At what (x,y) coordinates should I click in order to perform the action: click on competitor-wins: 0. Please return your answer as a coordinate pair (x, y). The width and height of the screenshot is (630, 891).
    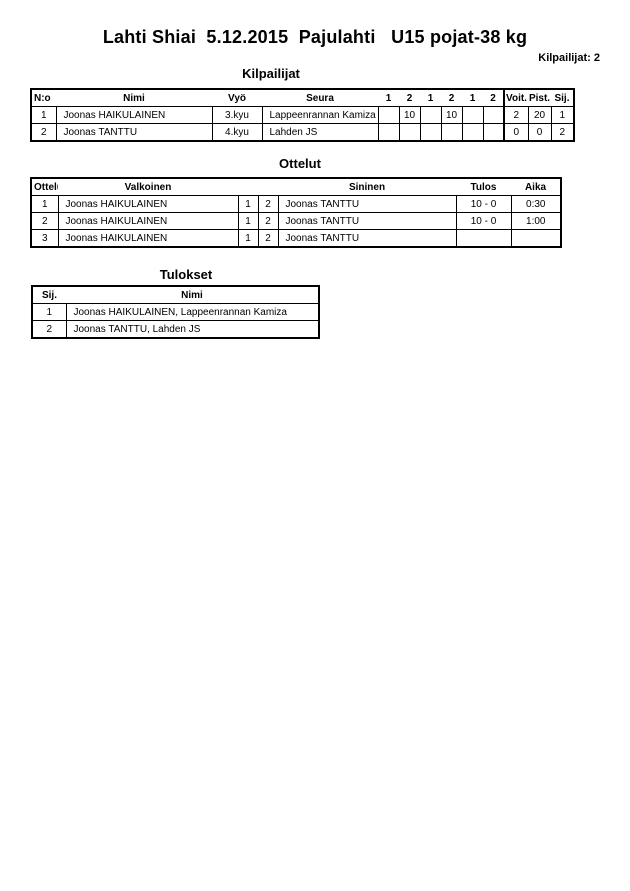
    Looking at the image, I should click on (516, 132).